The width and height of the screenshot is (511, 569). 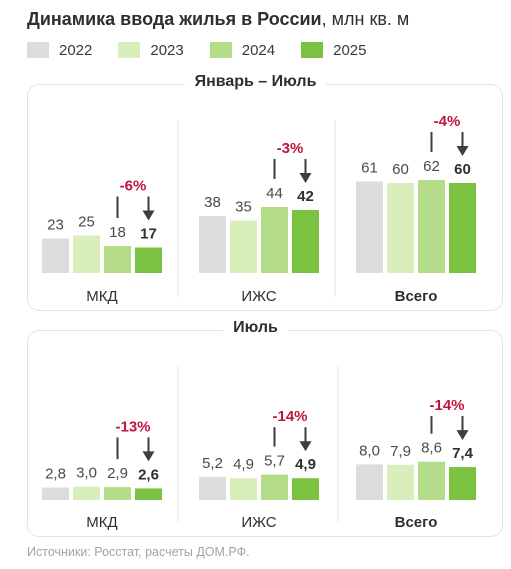 I want to click on legend-item-2022: 2022, so click(x=59, y=50).